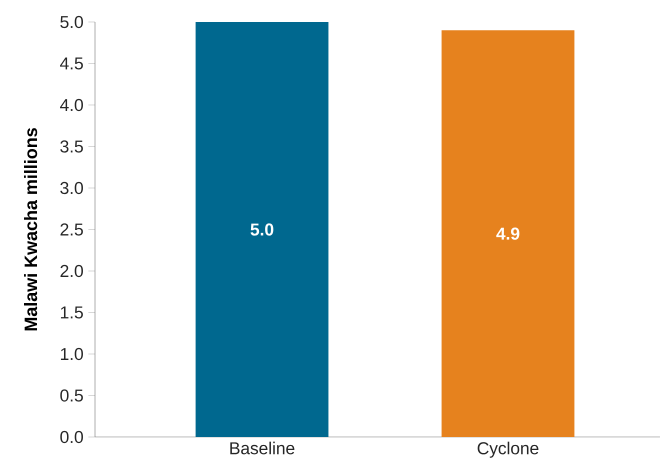  I want to click on y-tick-label: 4.5, so click(71, 63).